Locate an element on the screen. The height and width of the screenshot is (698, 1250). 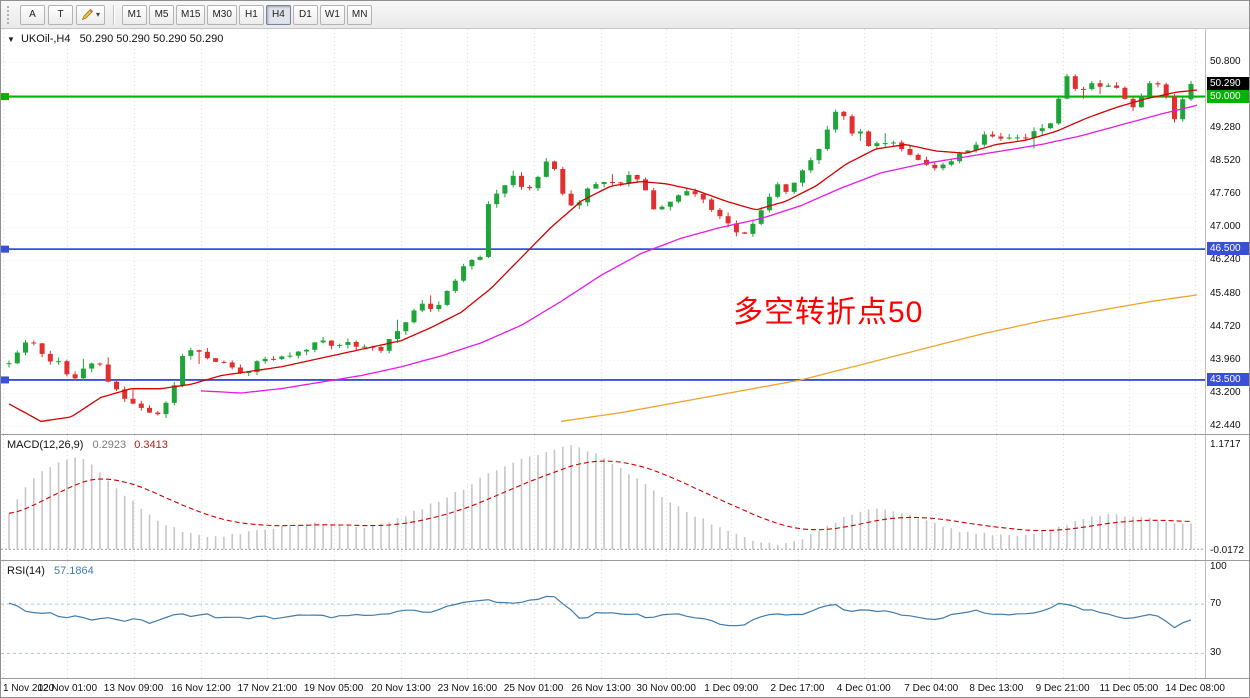
draw-color-tool-button: ▾ is located at coordinates (91, 14).